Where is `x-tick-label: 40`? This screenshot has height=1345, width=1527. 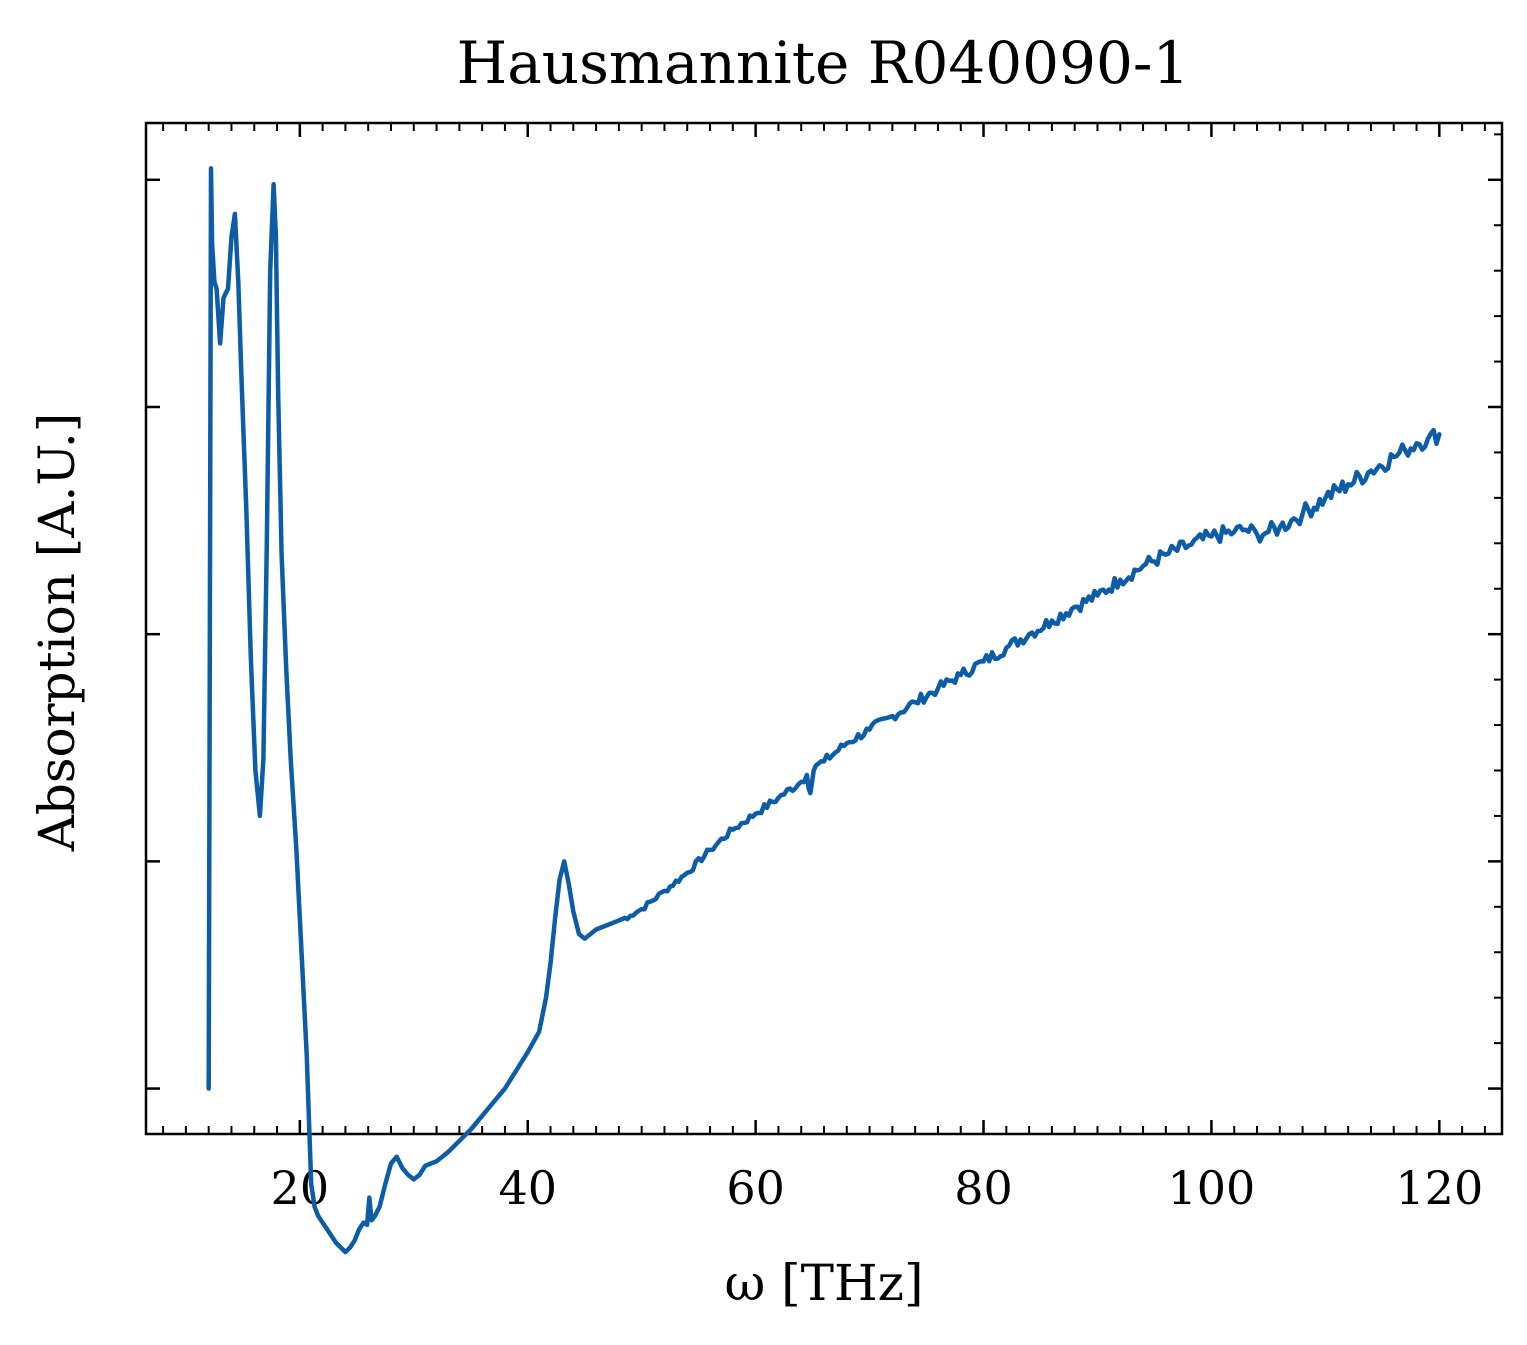
x-tick-label: 40 is located at coordinates (527, 1188).